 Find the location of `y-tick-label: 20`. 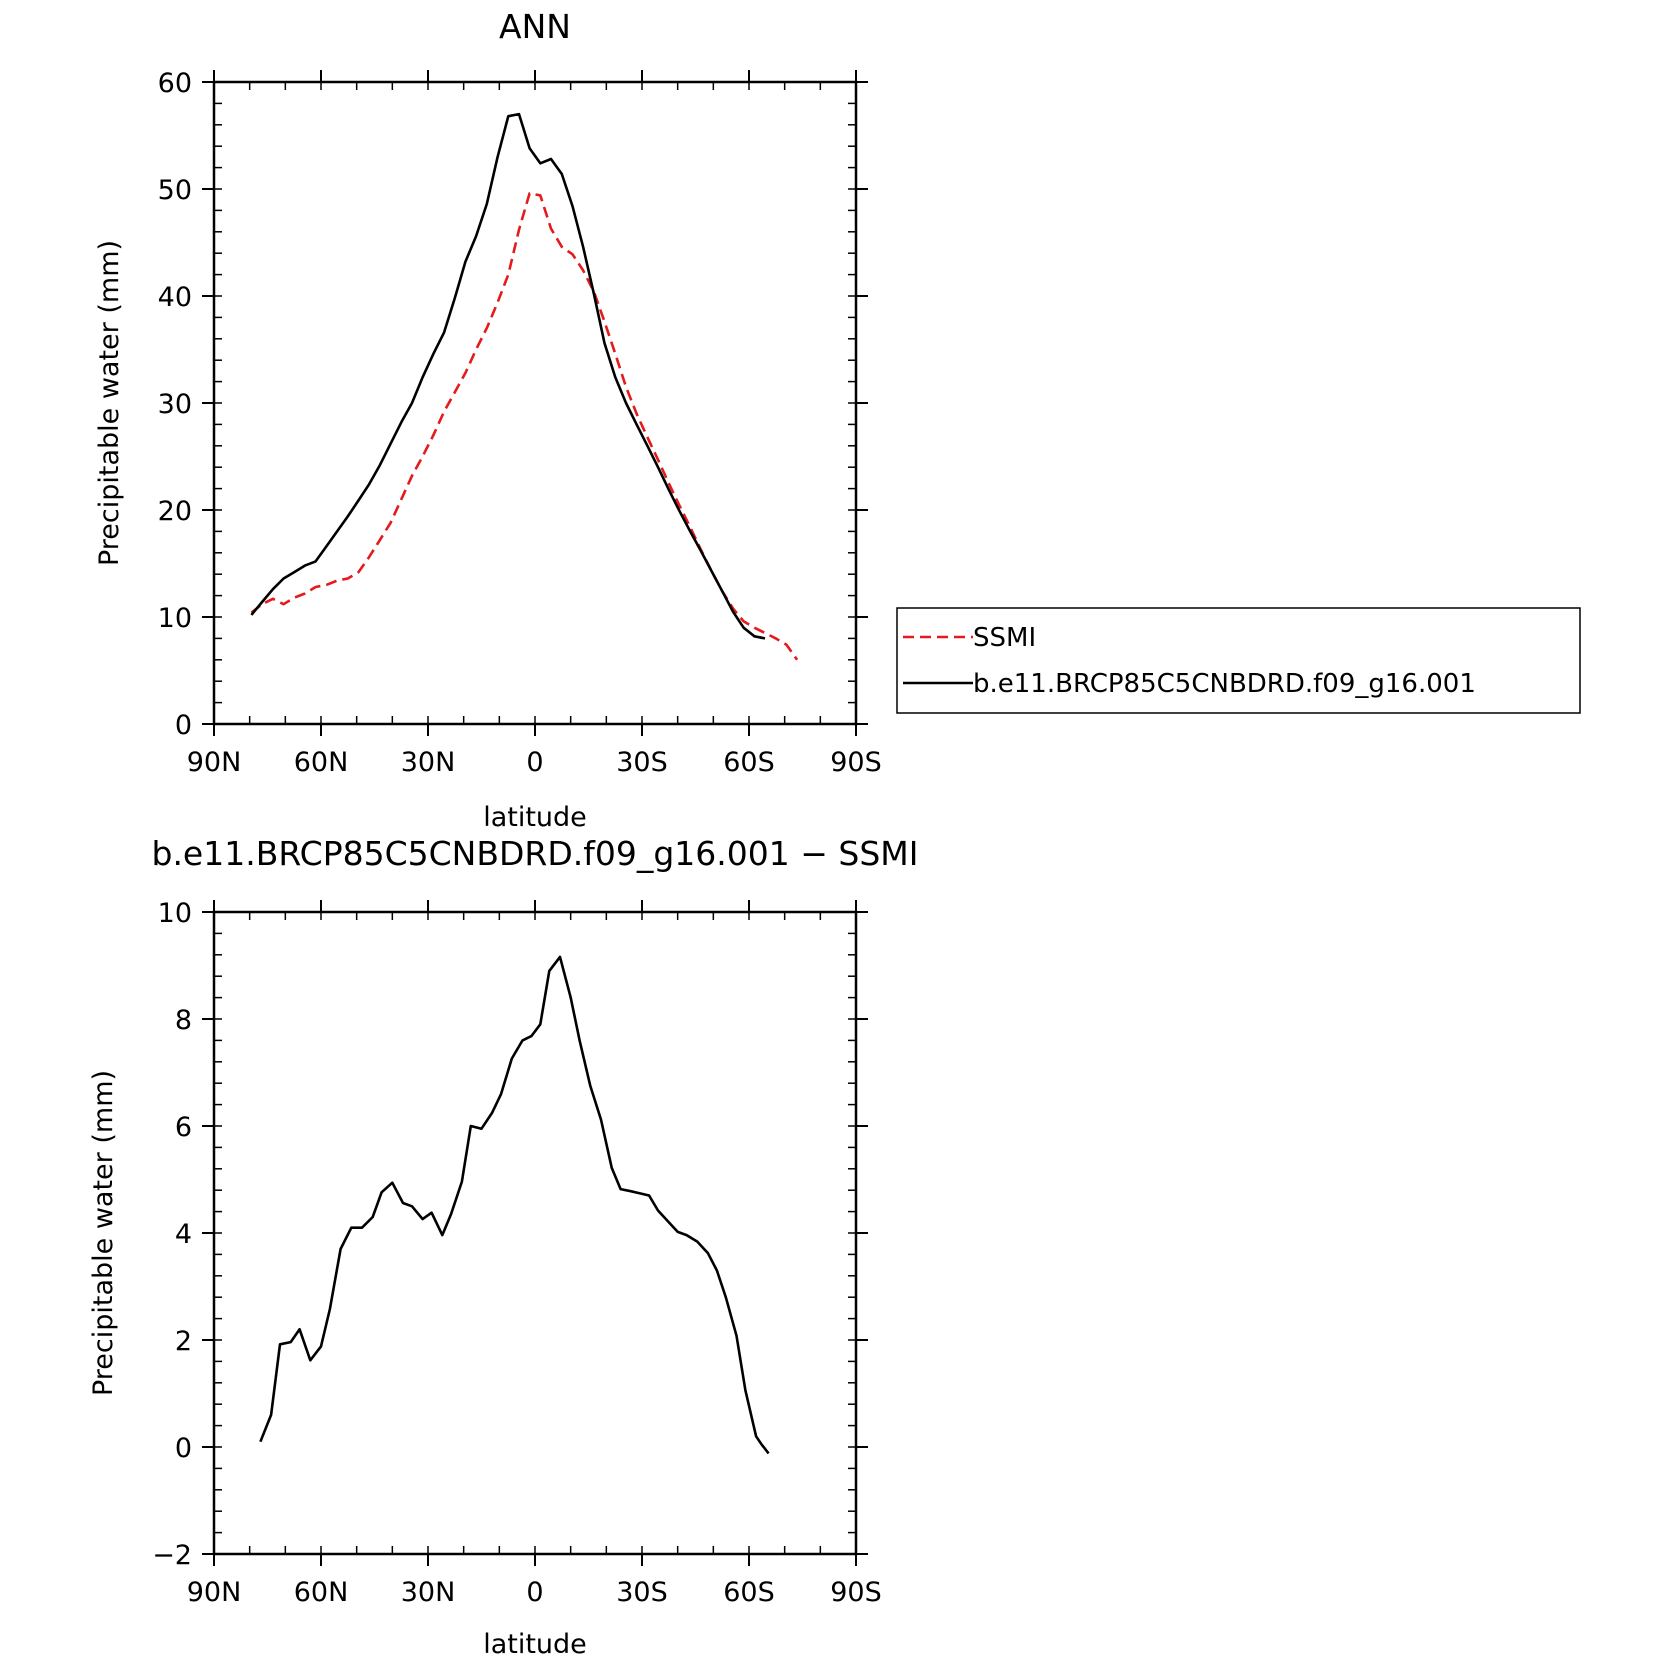

y-tick-label: 20 is located at coordinates (175, 511).